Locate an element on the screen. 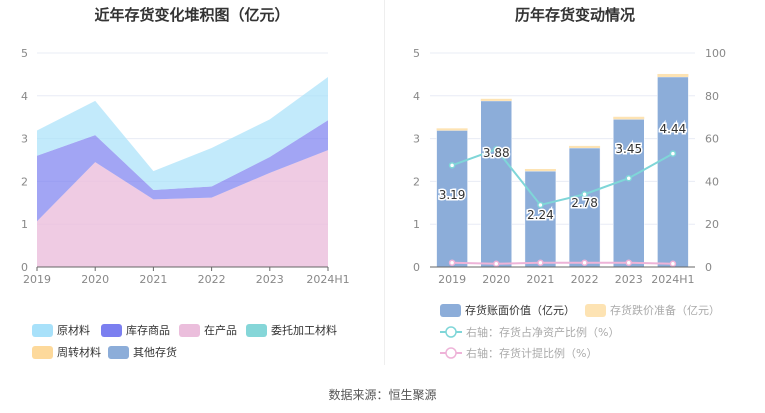 The image size is (765, 413). bar-data-label: 3.19 is located at coordinates (452, 195).